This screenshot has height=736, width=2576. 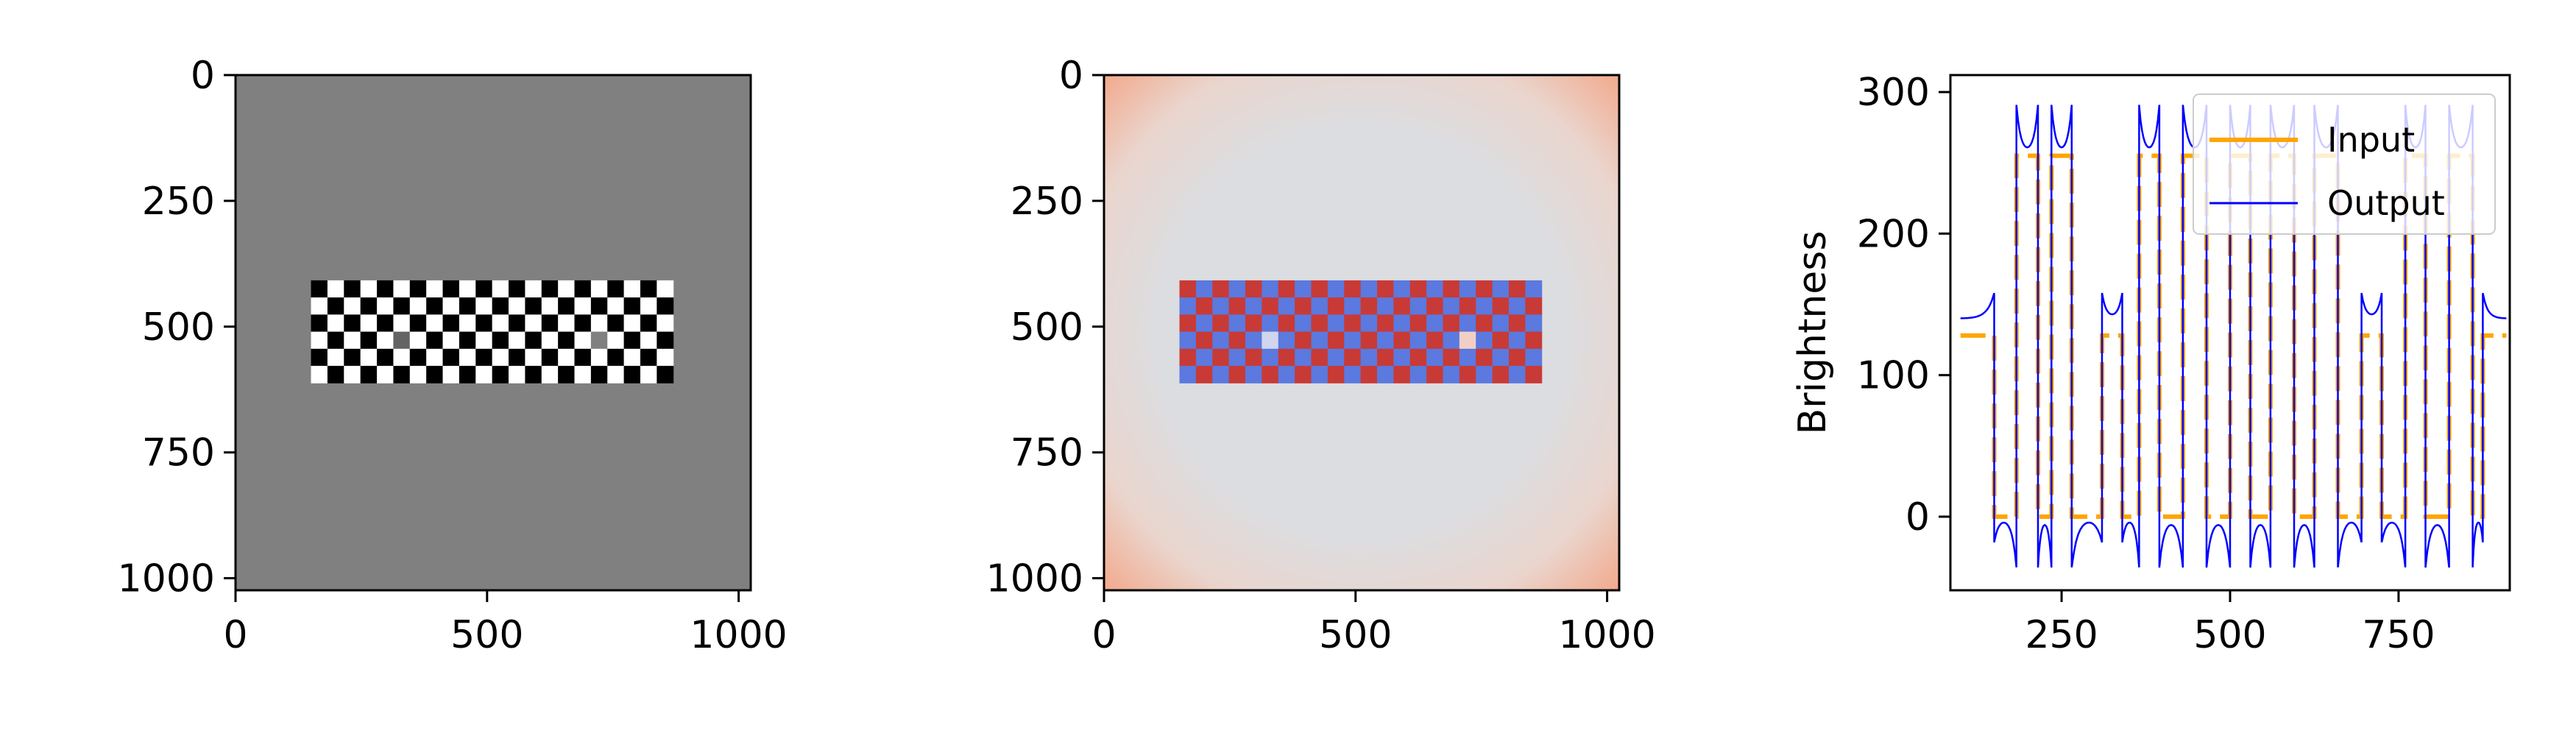 I want to click on y-tick-label: 750, so click(x=178, y=453).